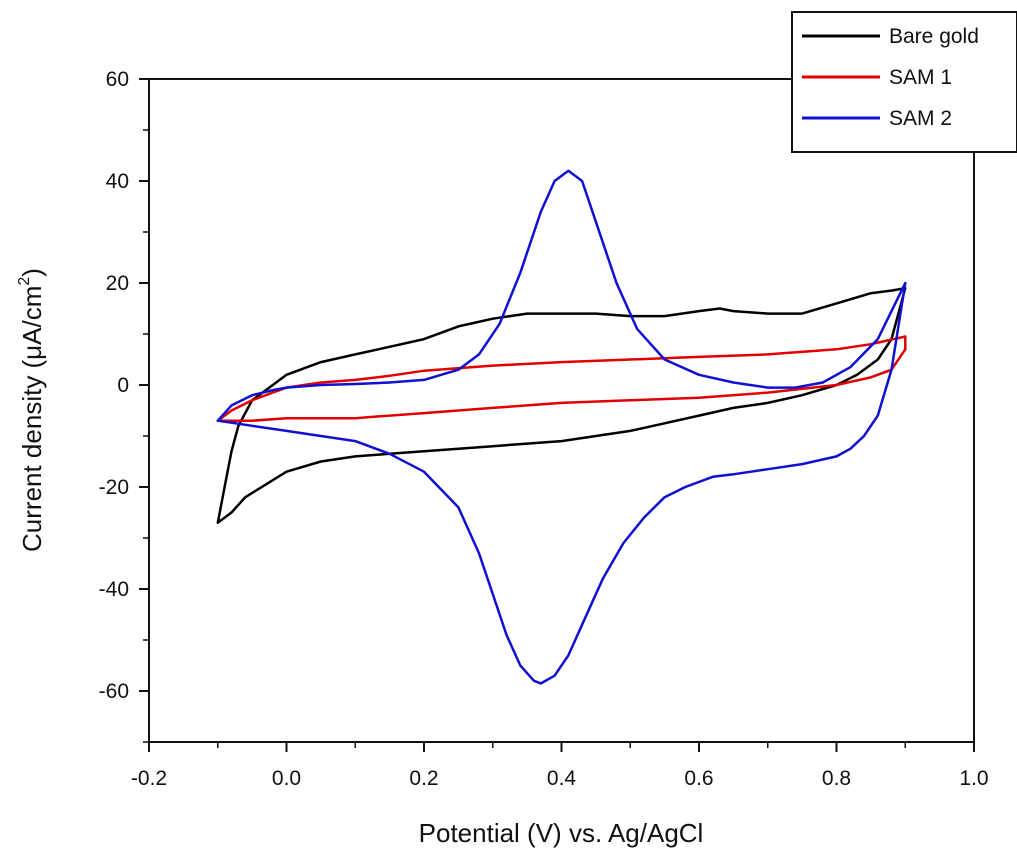 This screenshot has width=1017, height=852. What do you see at coordinates (698, 778) in the screenshot?
I see `x-tick-label: 0.6` at bounding box center [698, 778].